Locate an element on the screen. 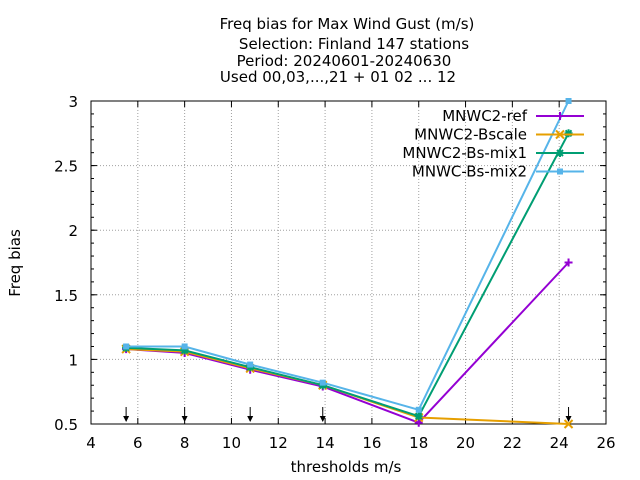  legend-label: MNWC2-Bs-mix1 is located at coordinates (464, 153).